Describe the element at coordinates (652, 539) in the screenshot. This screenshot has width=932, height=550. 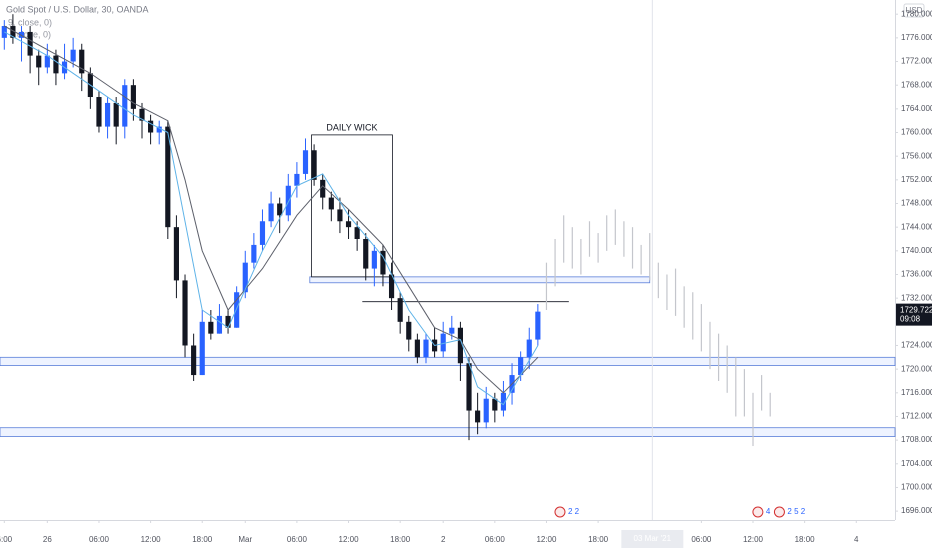
I see `cursor-label-bg` at that location.